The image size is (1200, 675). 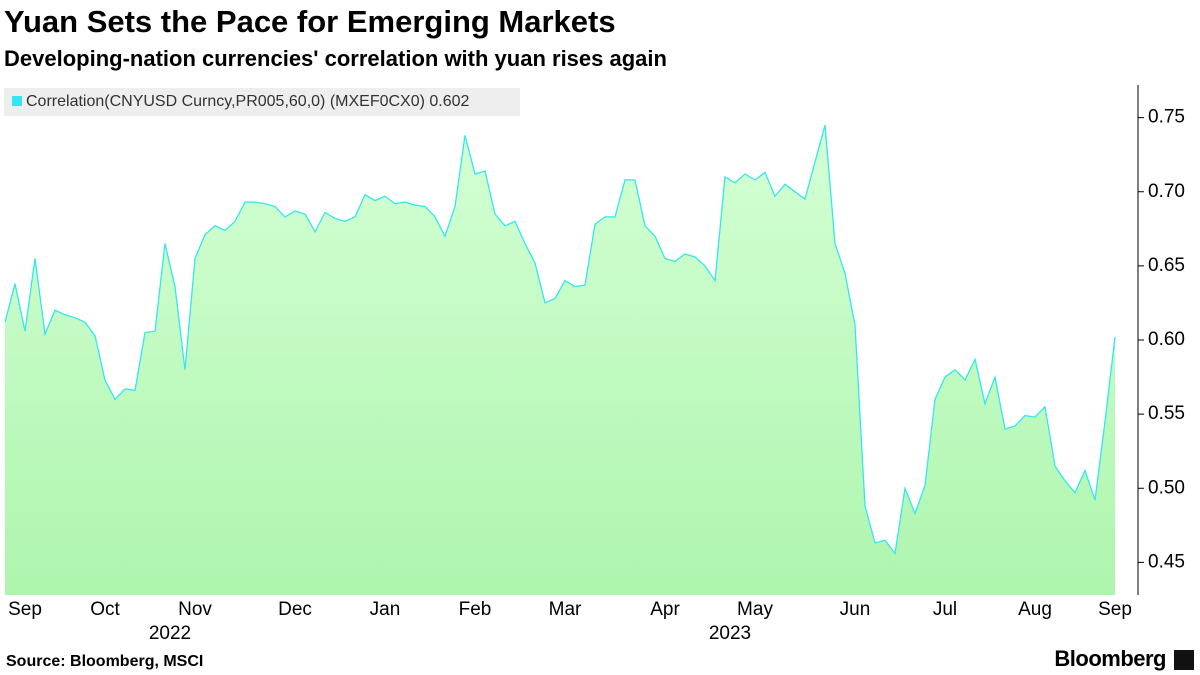 What do you see at coordinates (945, 609) in the screenshot?
I see `x-tick-label: Jul` at bounding box center [945, 609].